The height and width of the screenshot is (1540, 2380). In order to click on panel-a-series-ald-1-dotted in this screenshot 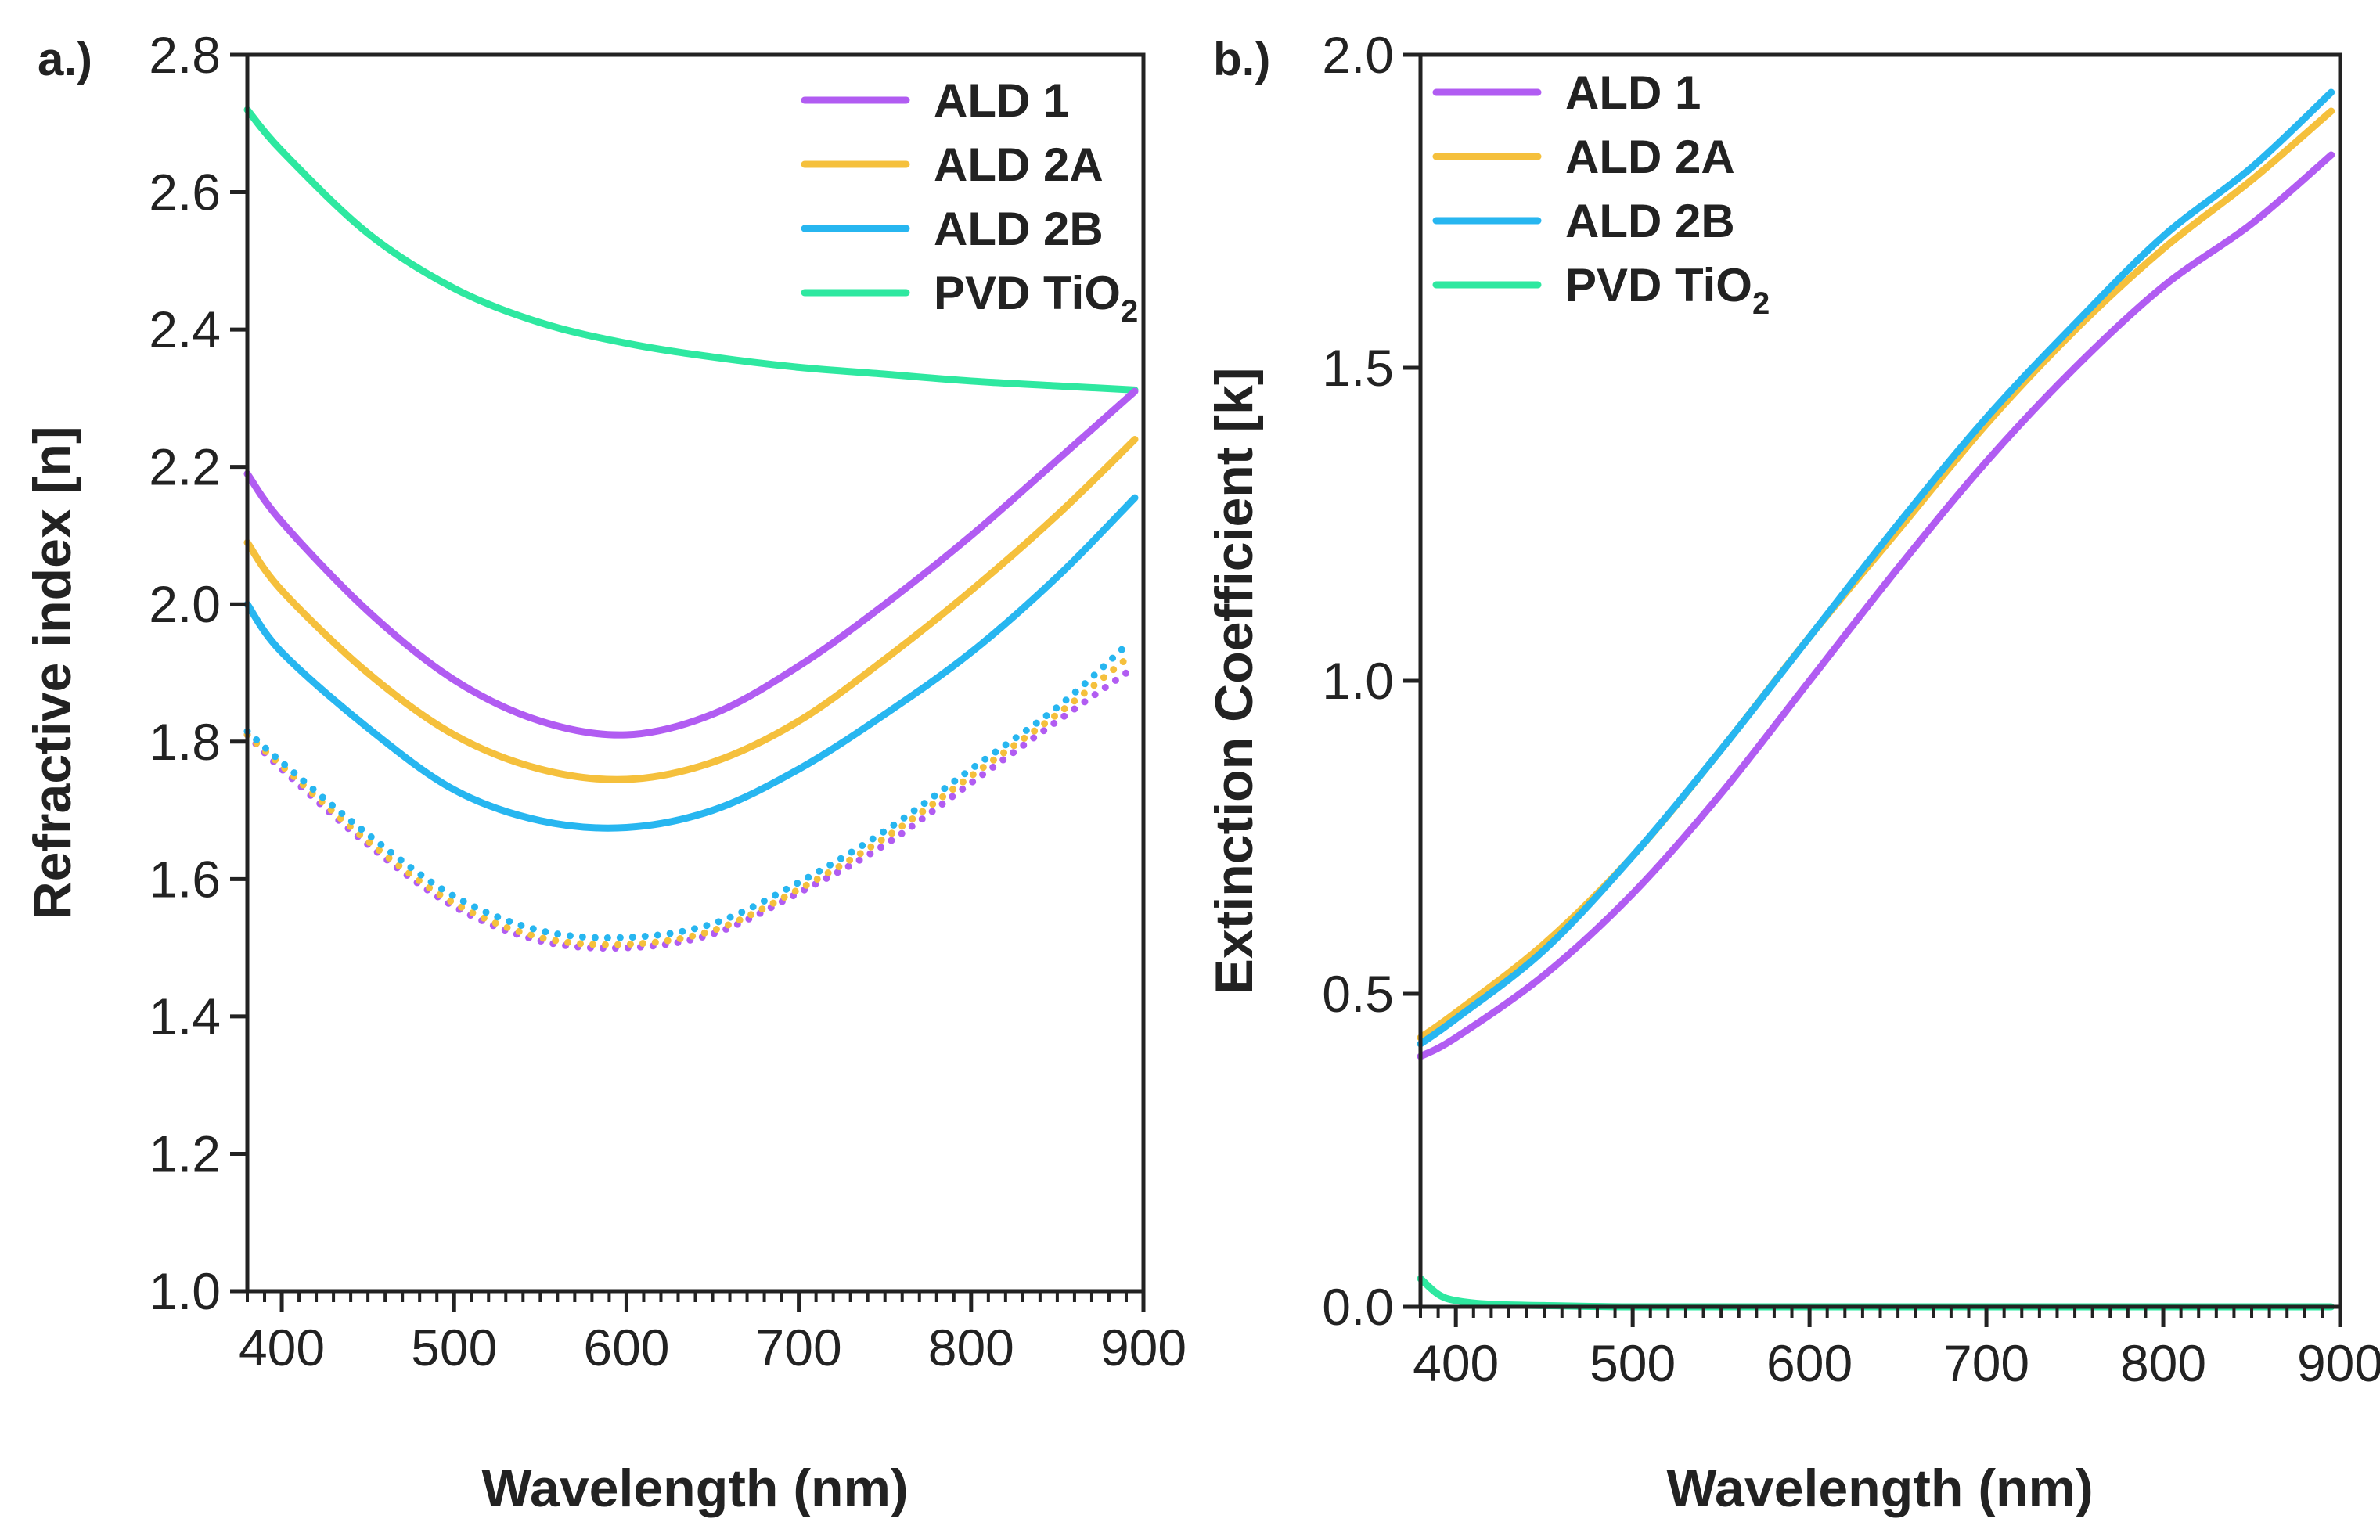, I will do `click(686, 810)`.